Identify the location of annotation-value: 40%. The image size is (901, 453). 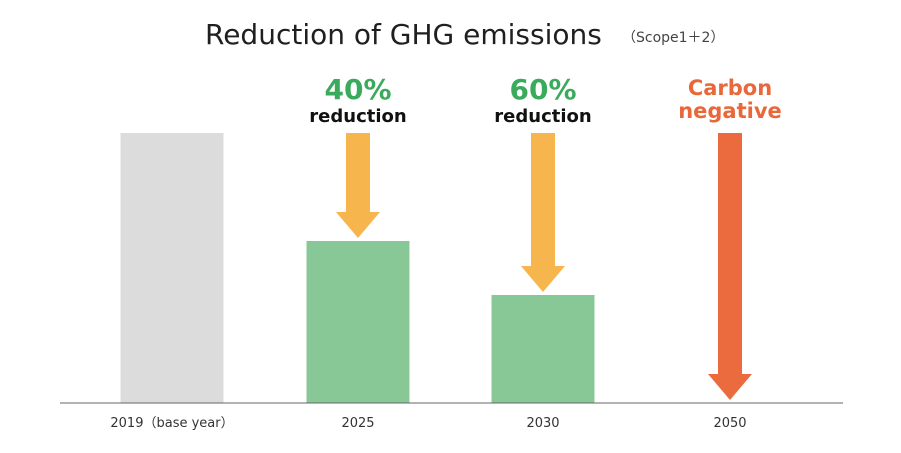
(357, 89).